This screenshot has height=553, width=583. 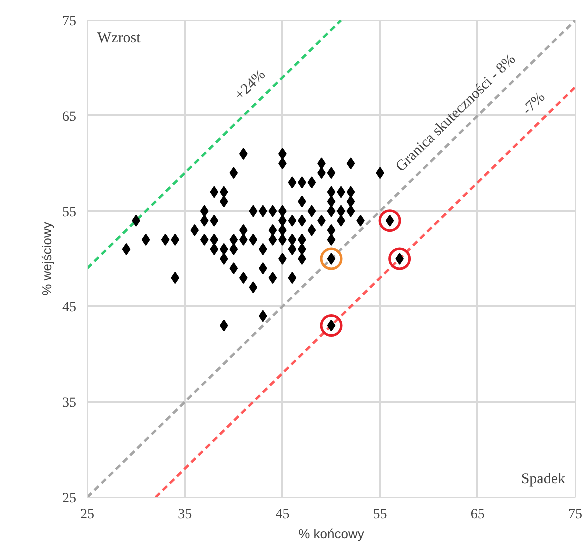 I want to click on y-tick-label: 35, so click(x=69, y=404).